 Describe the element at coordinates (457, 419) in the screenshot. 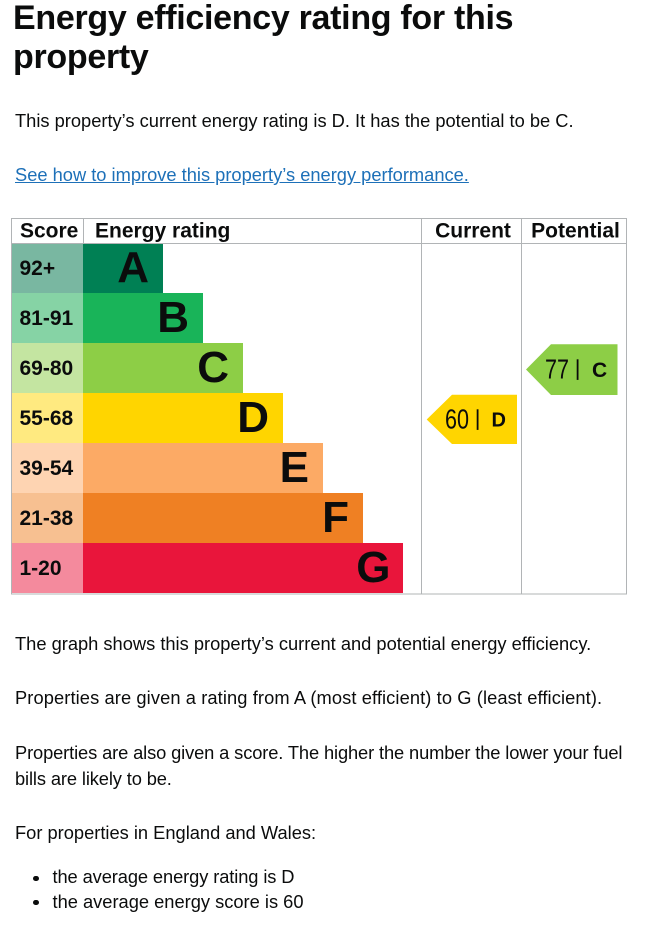

I see `svg-text: 60` at that location.